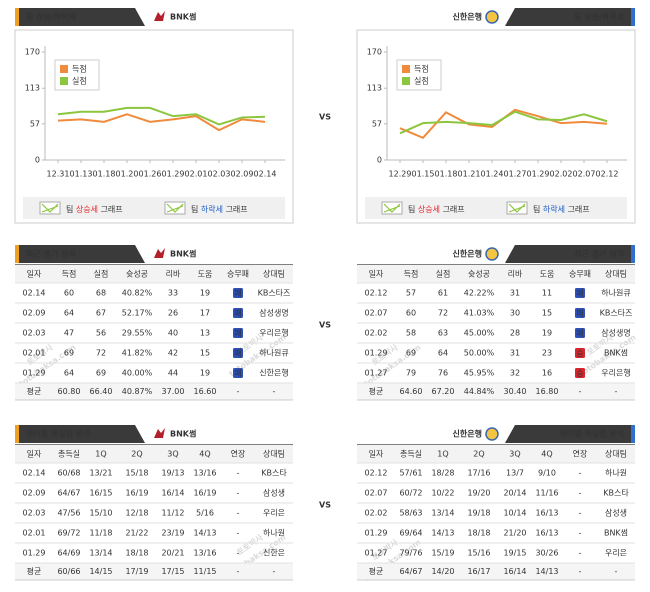  What do you see at coordinates (51, 17) in the screenshot?
I see `header-title: 팀 상승/하락세` at bounding box center [51, 17].